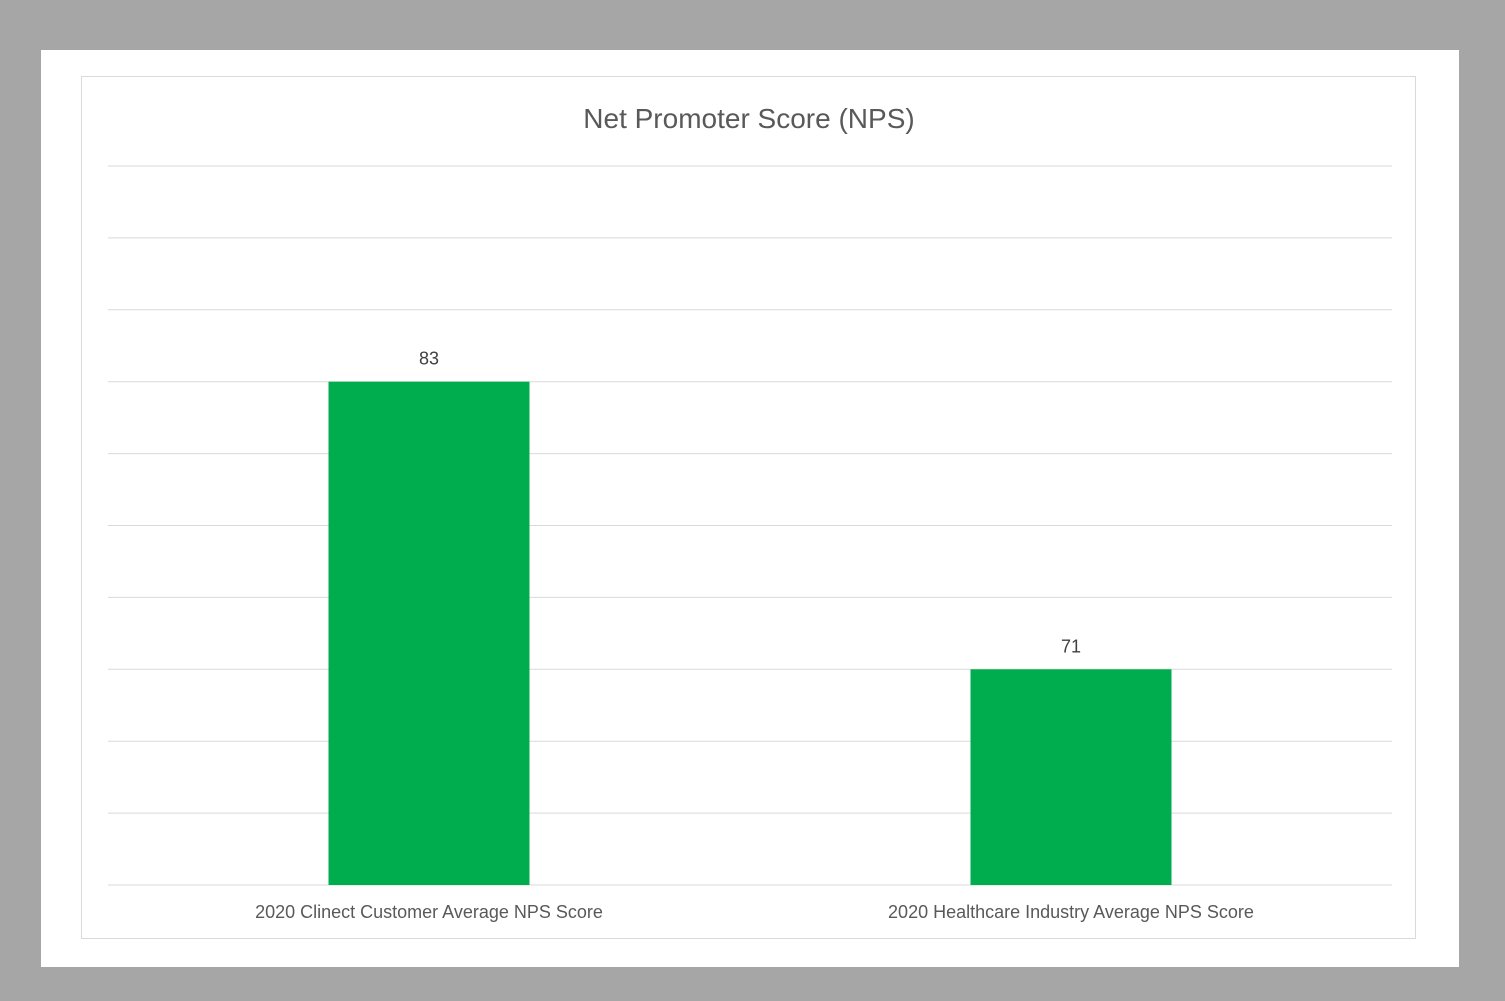 This screenshot has width=1505, height=1001. I want to click on data-label-2: 71, so click(1071, 646).